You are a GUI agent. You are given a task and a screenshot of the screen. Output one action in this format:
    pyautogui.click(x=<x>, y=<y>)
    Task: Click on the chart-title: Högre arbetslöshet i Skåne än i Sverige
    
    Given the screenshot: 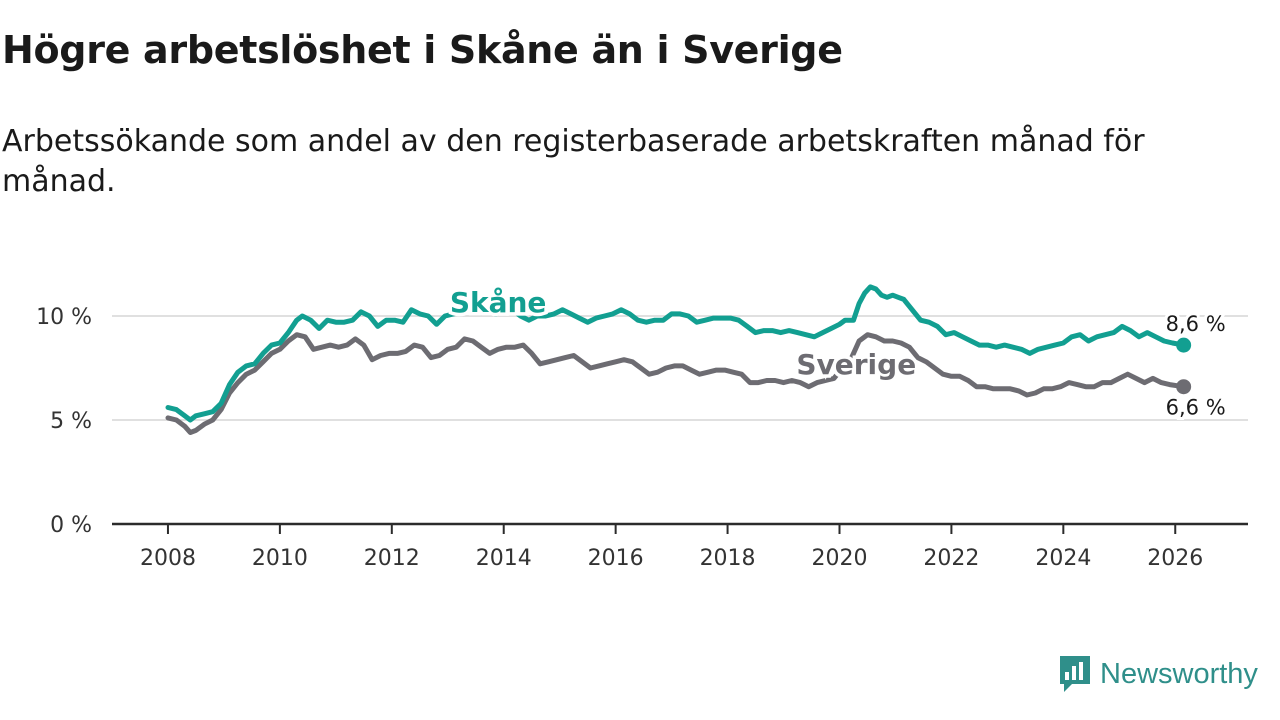 What is the action you would take?
    pyautogui.click(x=422, y=50)
    